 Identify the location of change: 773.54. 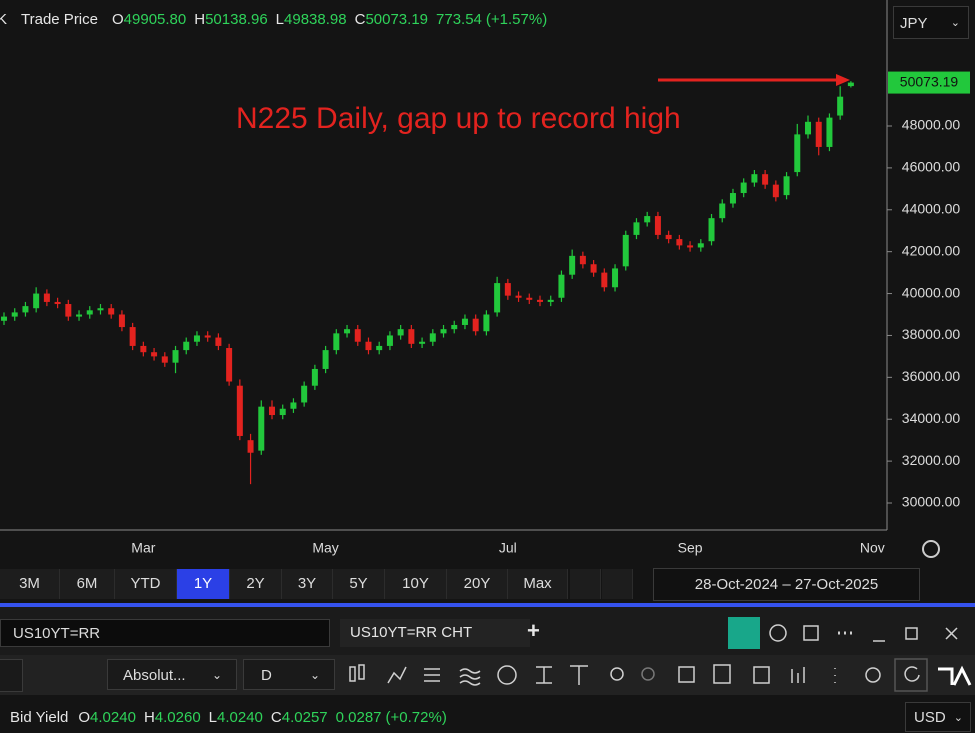
(459, 19).